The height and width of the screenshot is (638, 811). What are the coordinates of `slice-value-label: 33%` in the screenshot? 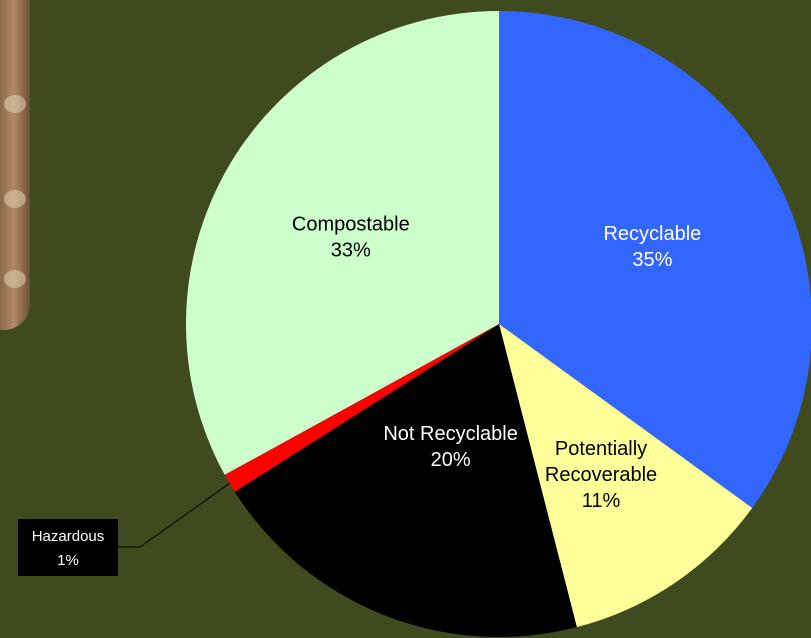 It's located at (351, 250).